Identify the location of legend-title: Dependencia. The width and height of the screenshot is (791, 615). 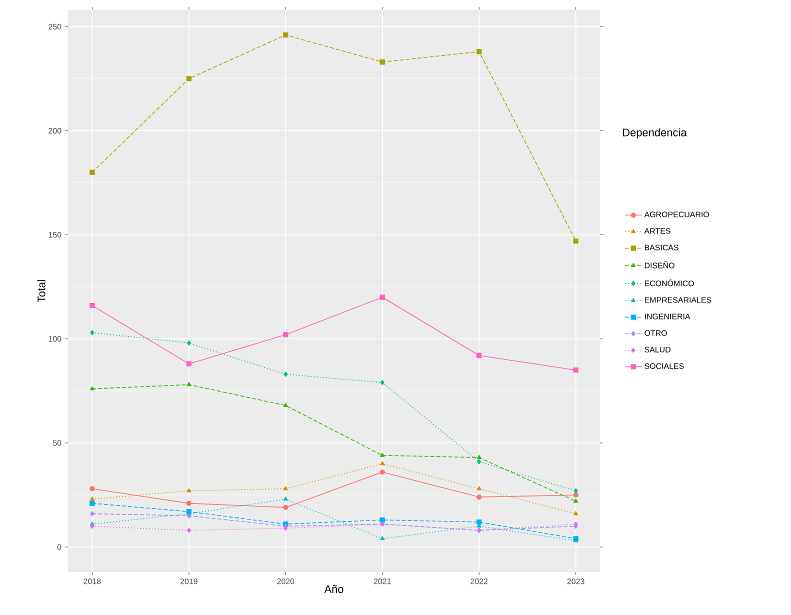
(655, 133).